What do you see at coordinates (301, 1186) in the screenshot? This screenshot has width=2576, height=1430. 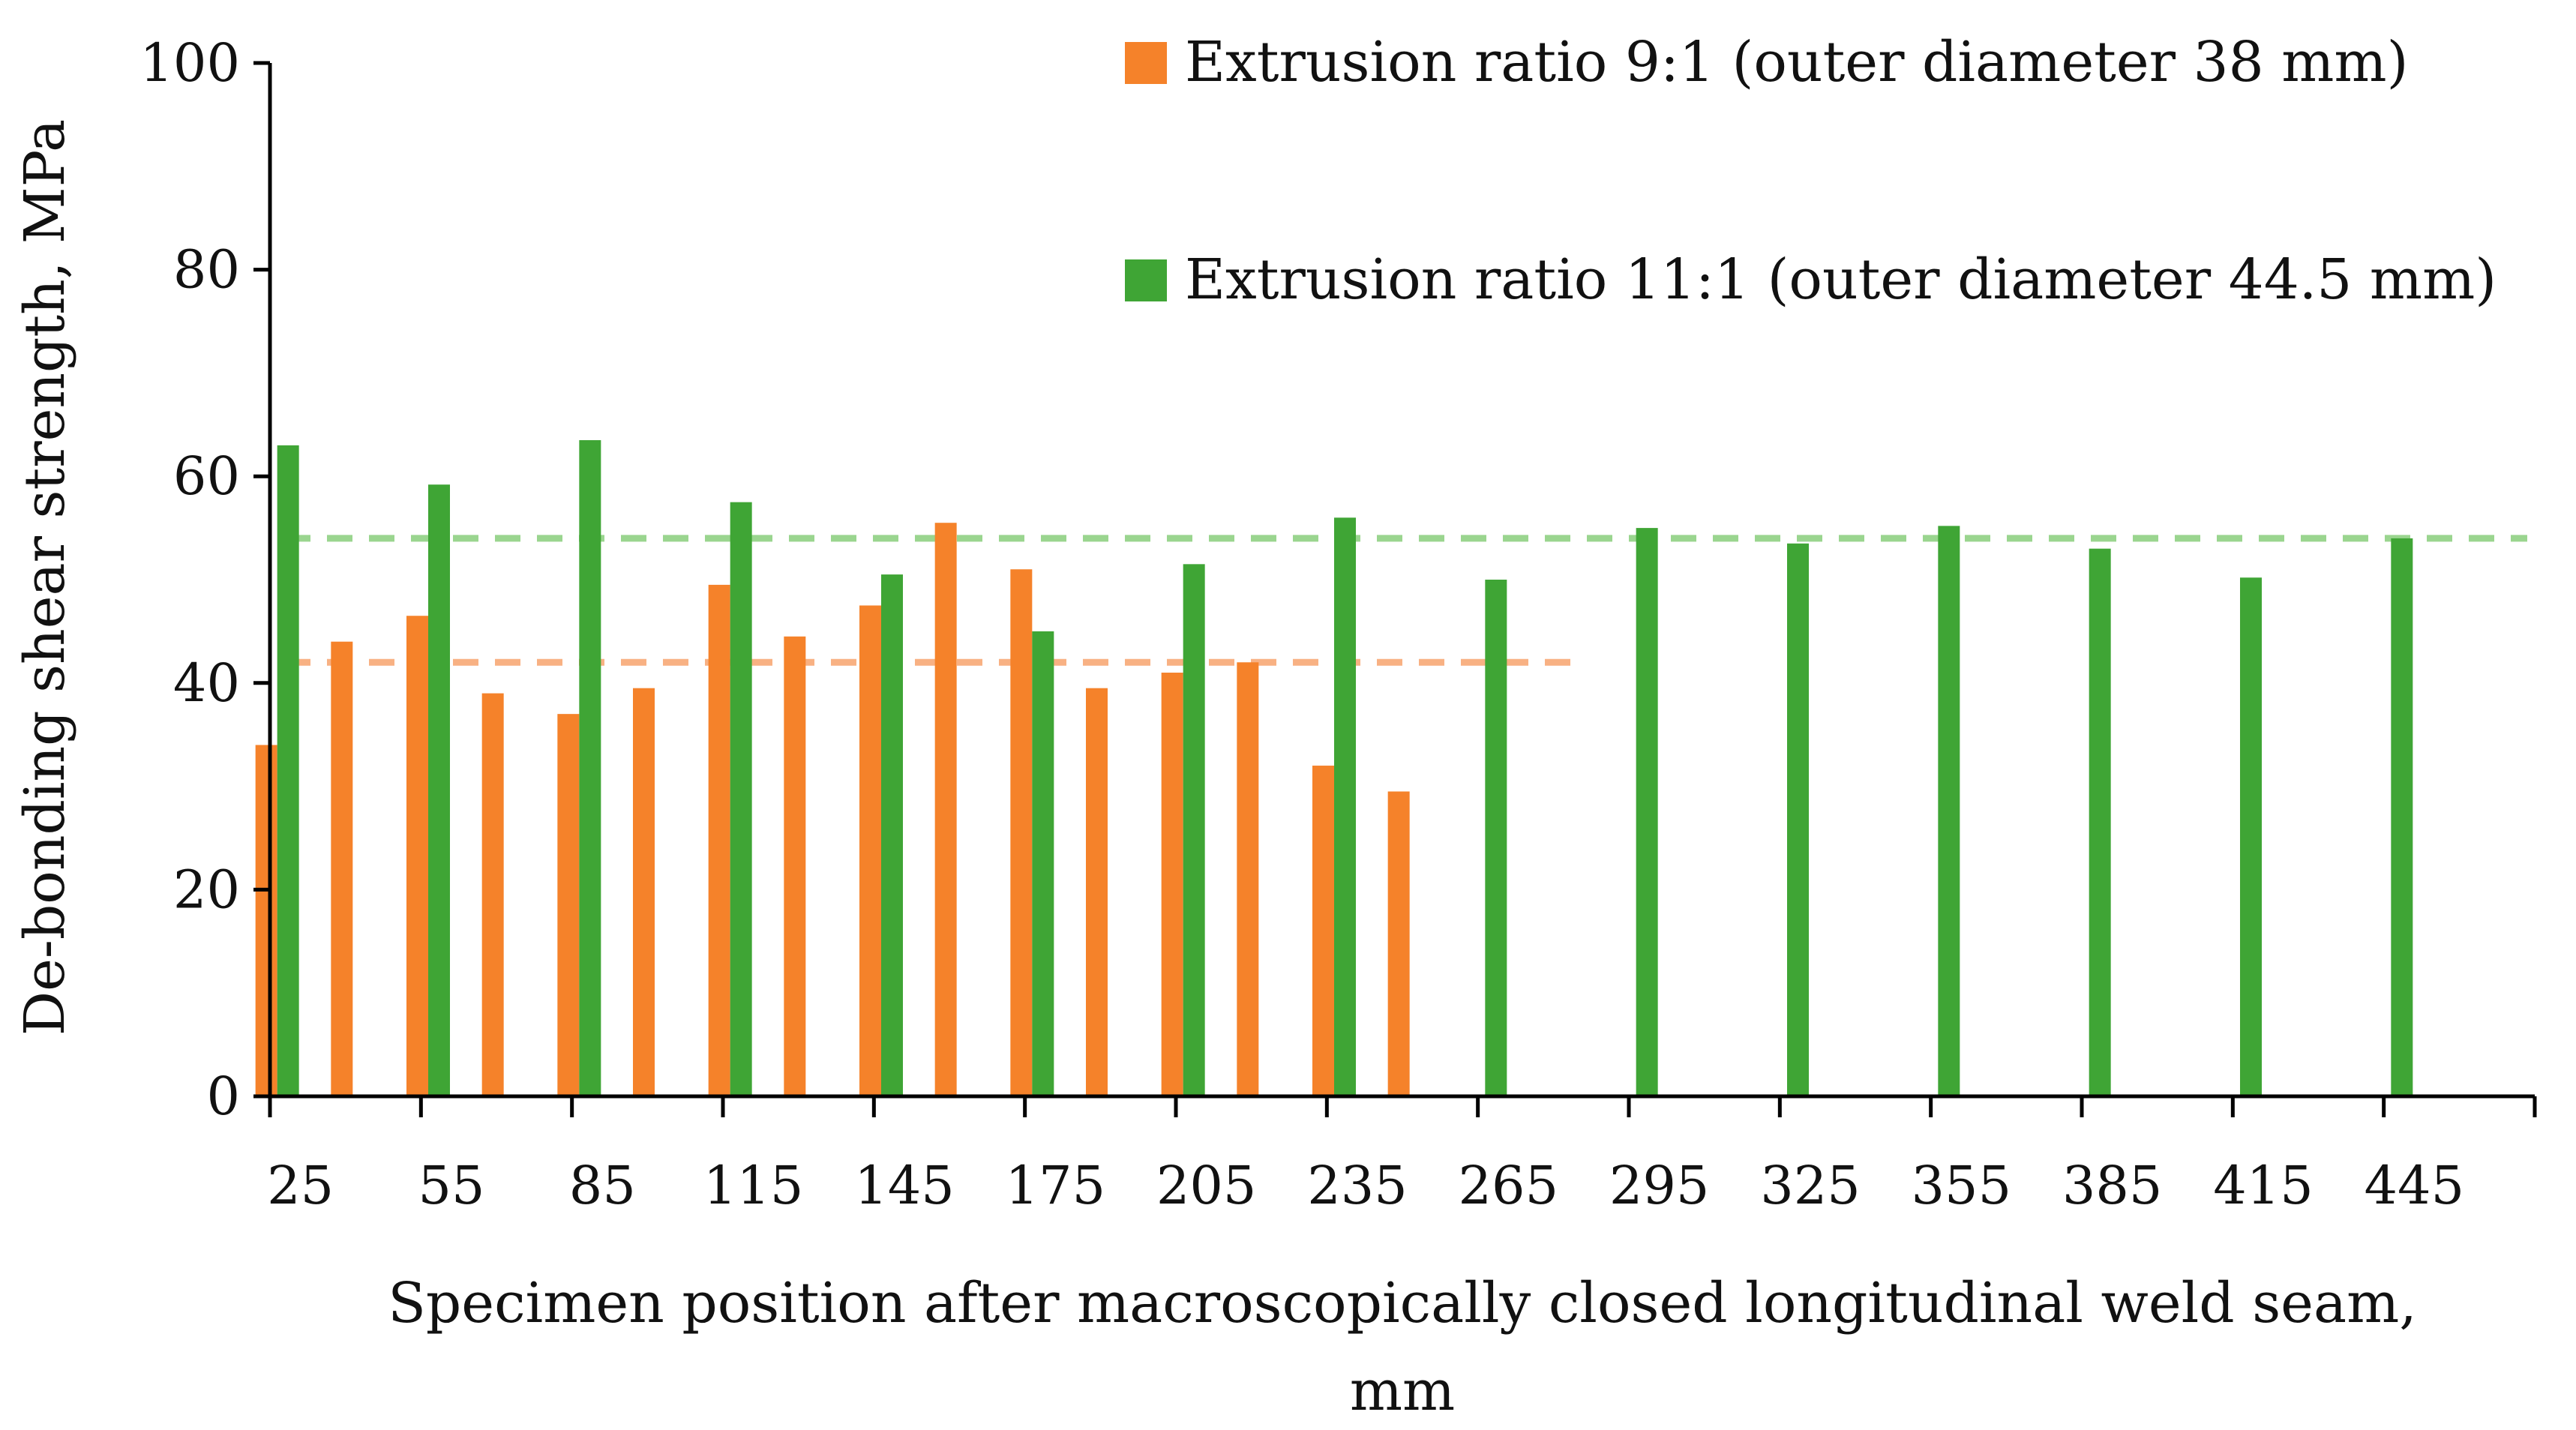 I see `x-tick-label: 25` at bounding box center [301, 1186].